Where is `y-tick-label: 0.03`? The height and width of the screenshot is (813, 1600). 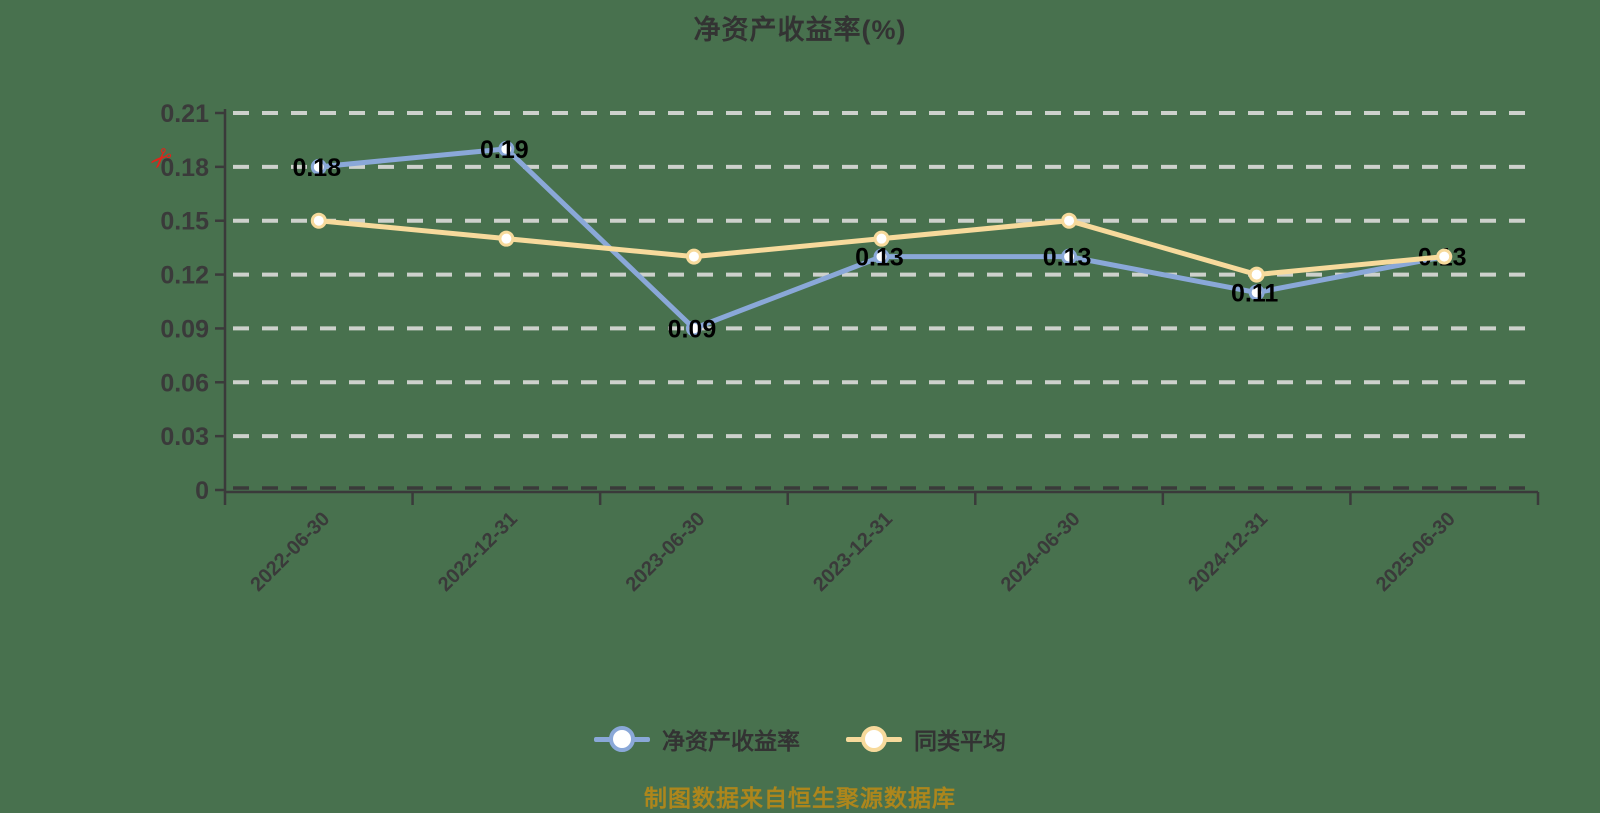 y-tick-label: 0.03 is located at coordinates (184, 437).